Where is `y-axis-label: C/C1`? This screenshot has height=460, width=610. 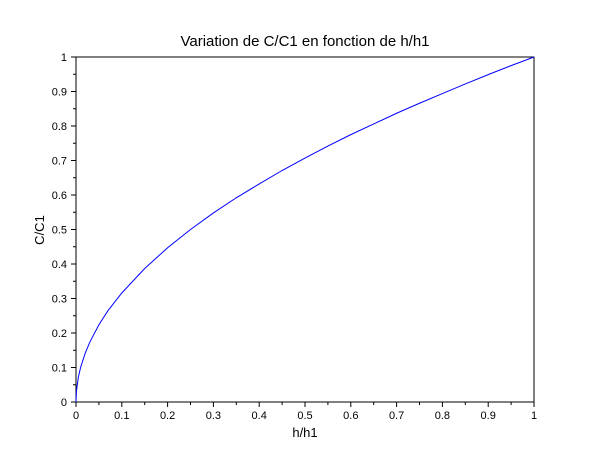 y-axis-label: C/C1 is located at coordinates (39, 230).